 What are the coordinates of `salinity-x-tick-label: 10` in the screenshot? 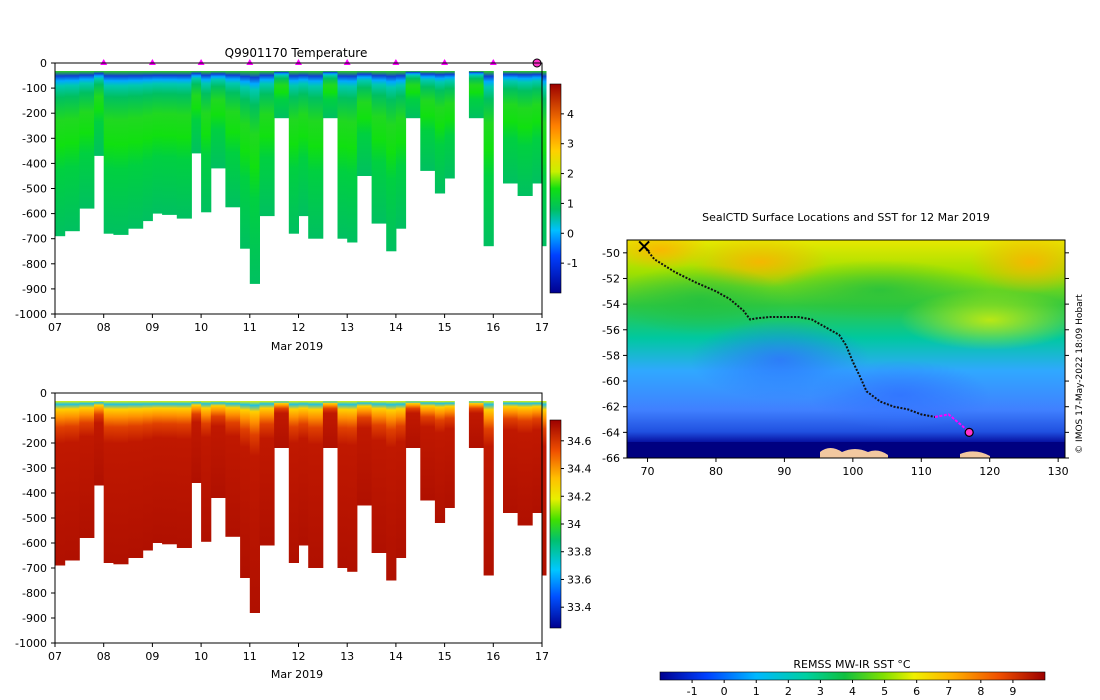 It's located at (201, 656).